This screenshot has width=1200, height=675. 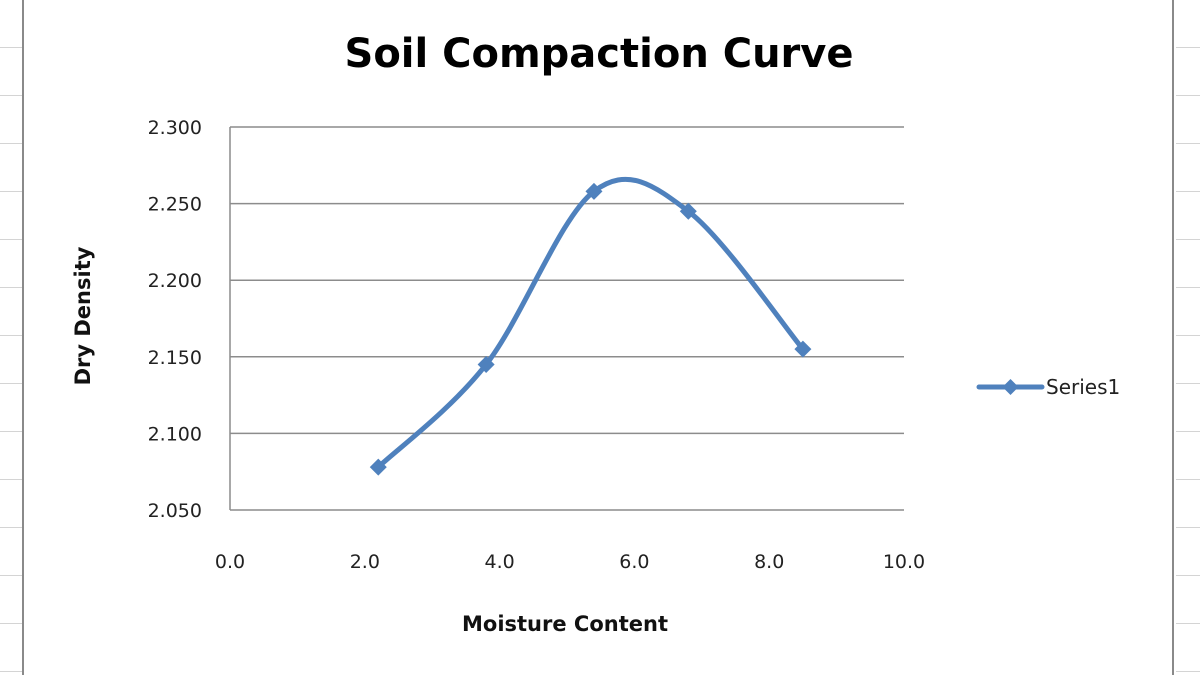 What do you see at coordinates (565, 624) in the screenshot?
I see `x-axis-title: Moisture Content` at bounding box center [565, 624].